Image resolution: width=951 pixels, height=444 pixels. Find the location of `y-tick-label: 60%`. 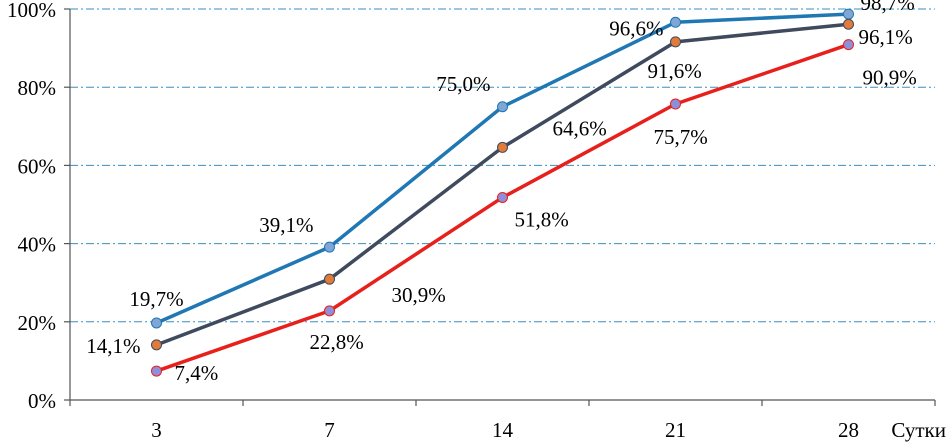

y-tick-label: 60% is located at coordinates (37, 166).